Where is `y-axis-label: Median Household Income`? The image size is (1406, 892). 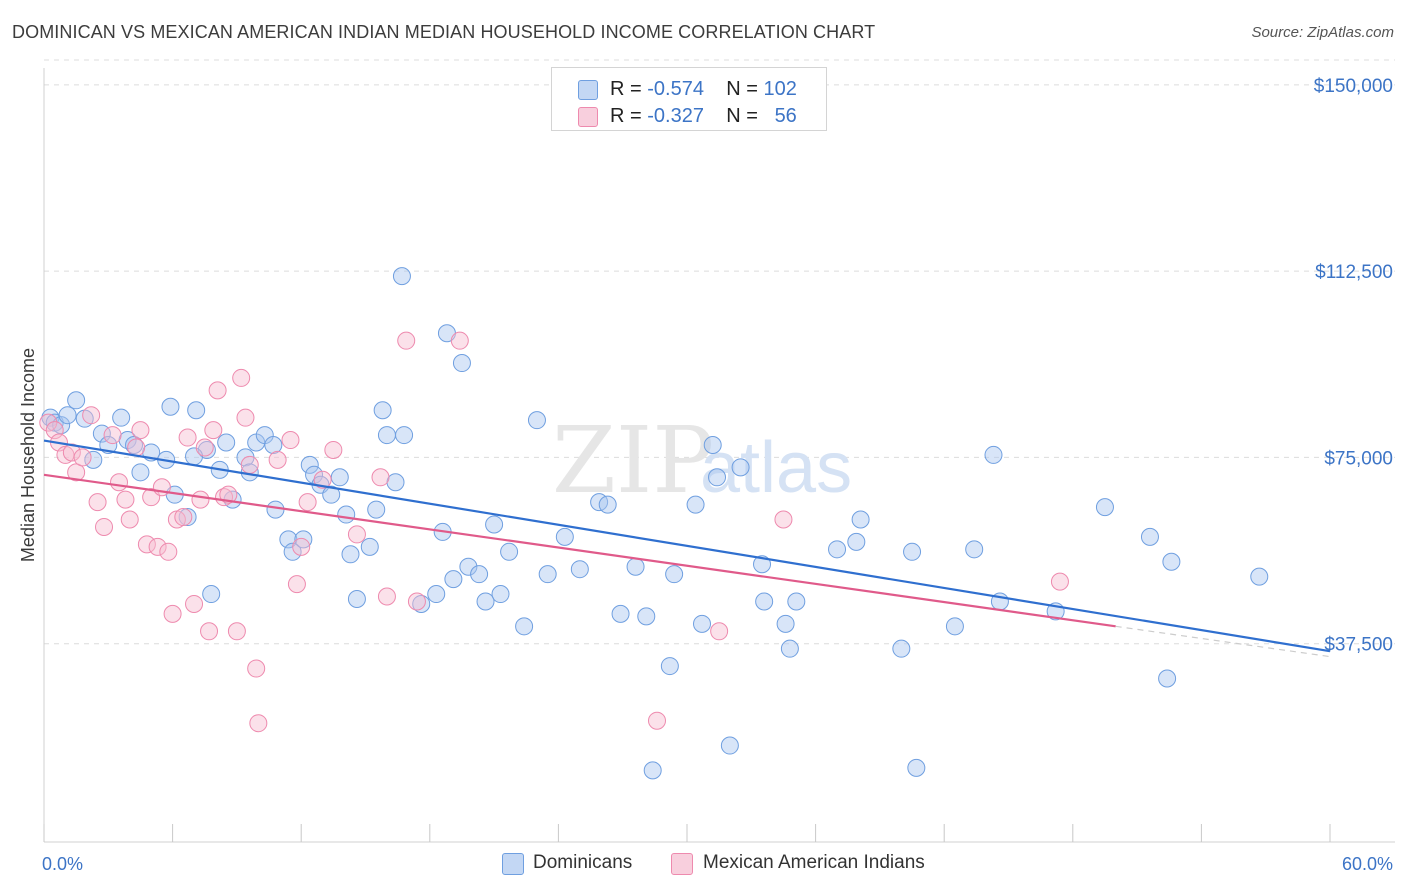 y-axis-label: Median Household Income is located at coordinates (28, 455).